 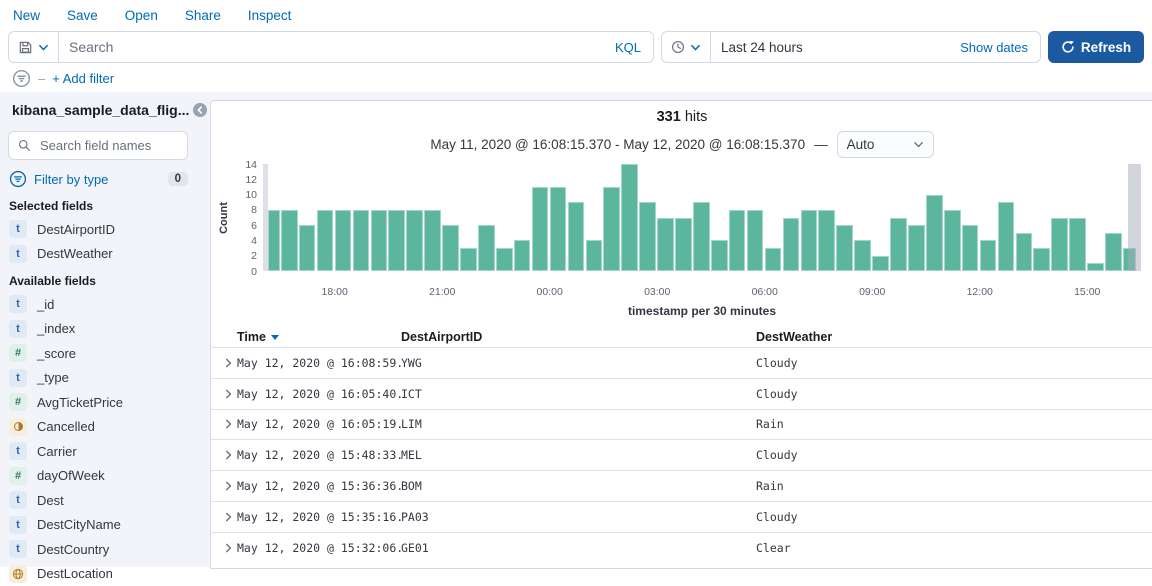 I want to click on collapse-sidebar-button, so click(x=200, y=110).